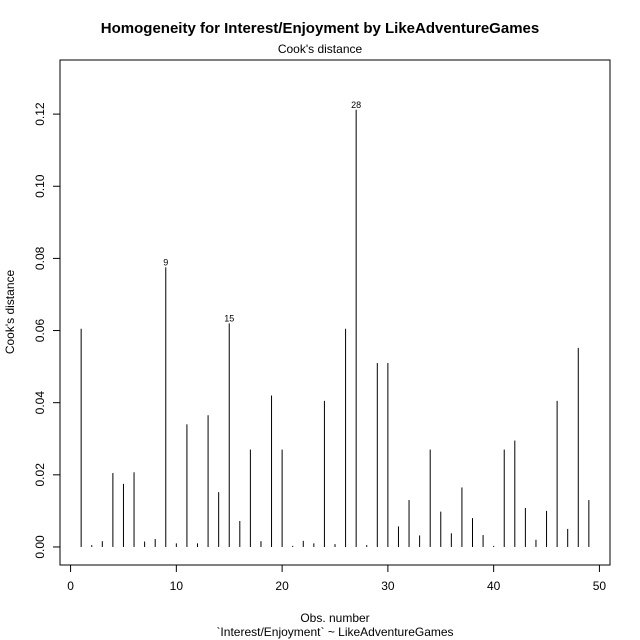 The width and height of the screenshot is (640, 640). Describe the element at coordinates (40, 547) in the screenshot. I see `y-tick-label: 0.00` at that location.